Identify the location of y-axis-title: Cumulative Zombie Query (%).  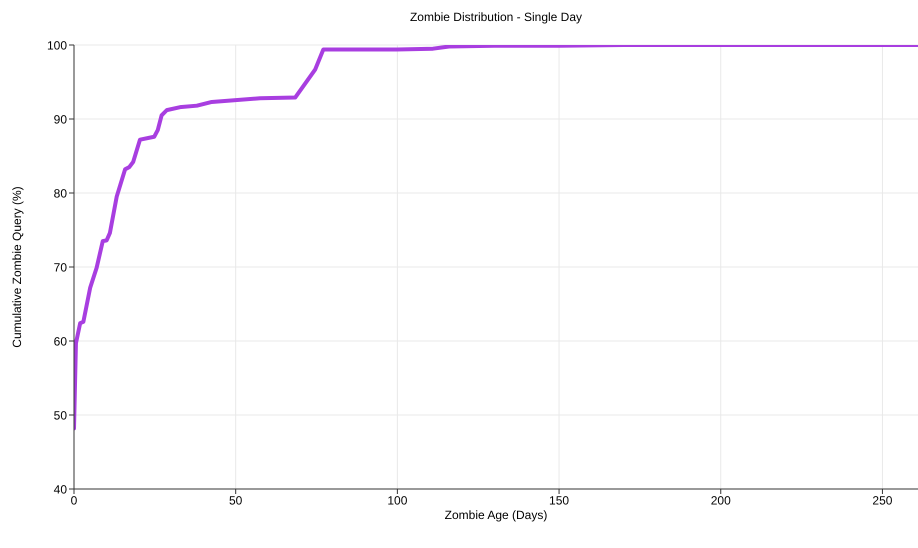
(17, 267).